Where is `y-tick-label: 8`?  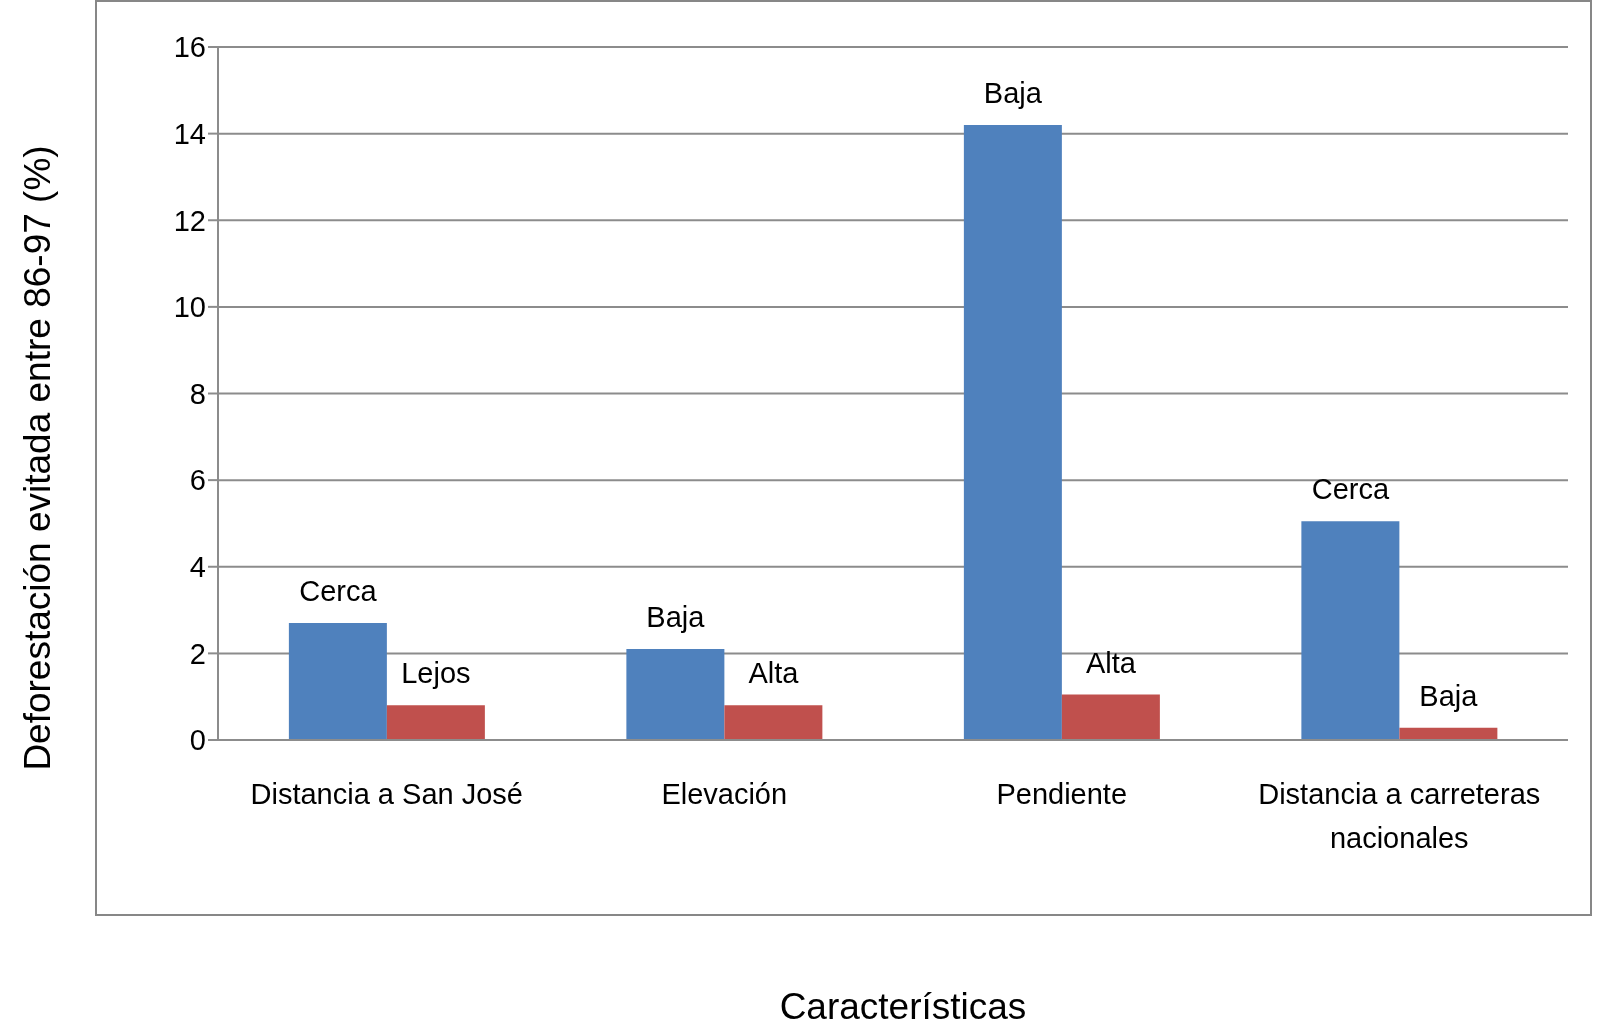 y-tick-label: 8 is located at coordinates (197, 393).